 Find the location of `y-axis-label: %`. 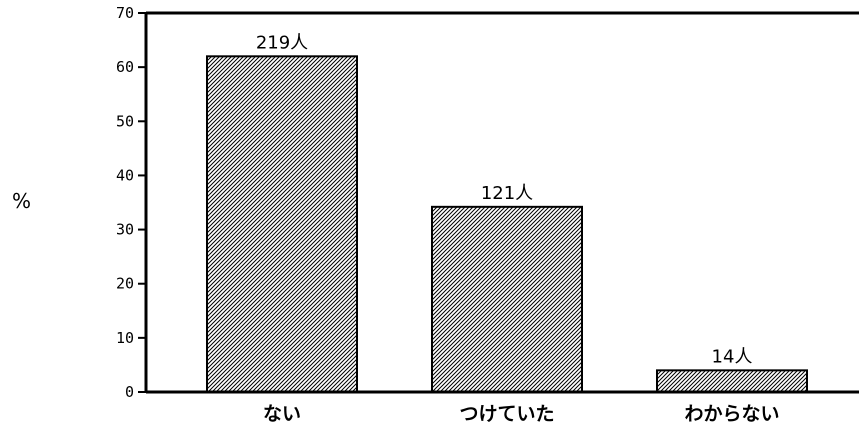

y-axis-label: % is located at coordinates (21, 201).